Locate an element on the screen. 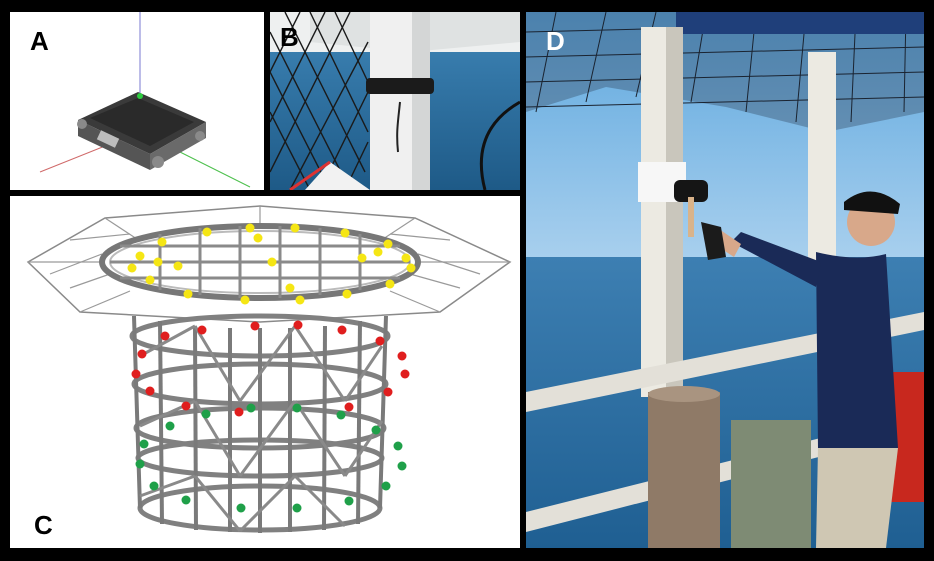 The height and width of the screenshot is (561, 934). panel-c-label: C is located at coordinates (43, 525).